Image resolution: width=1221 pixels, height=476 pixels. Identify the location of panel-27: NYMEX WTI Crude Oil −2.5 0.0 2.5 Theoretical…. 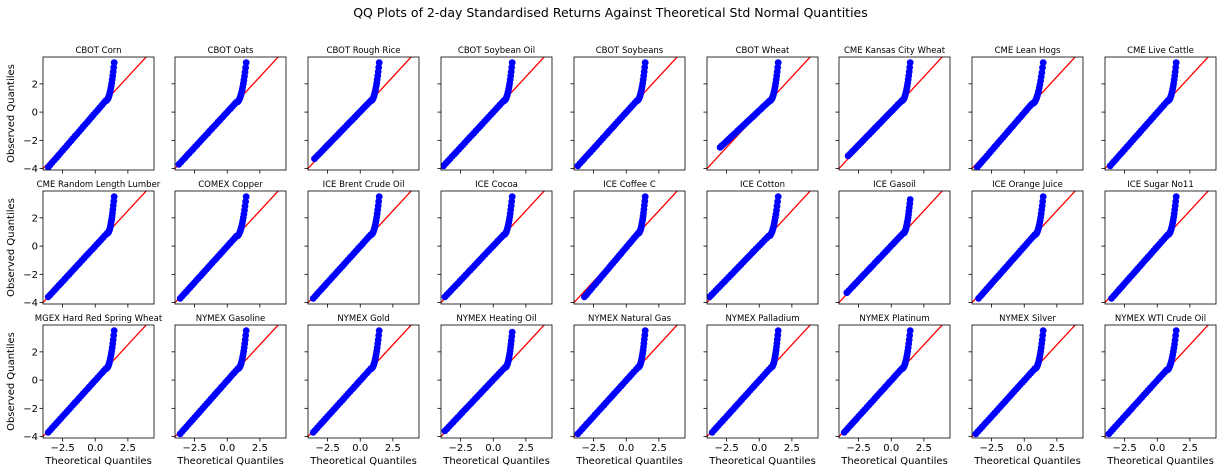
(1159, 390).